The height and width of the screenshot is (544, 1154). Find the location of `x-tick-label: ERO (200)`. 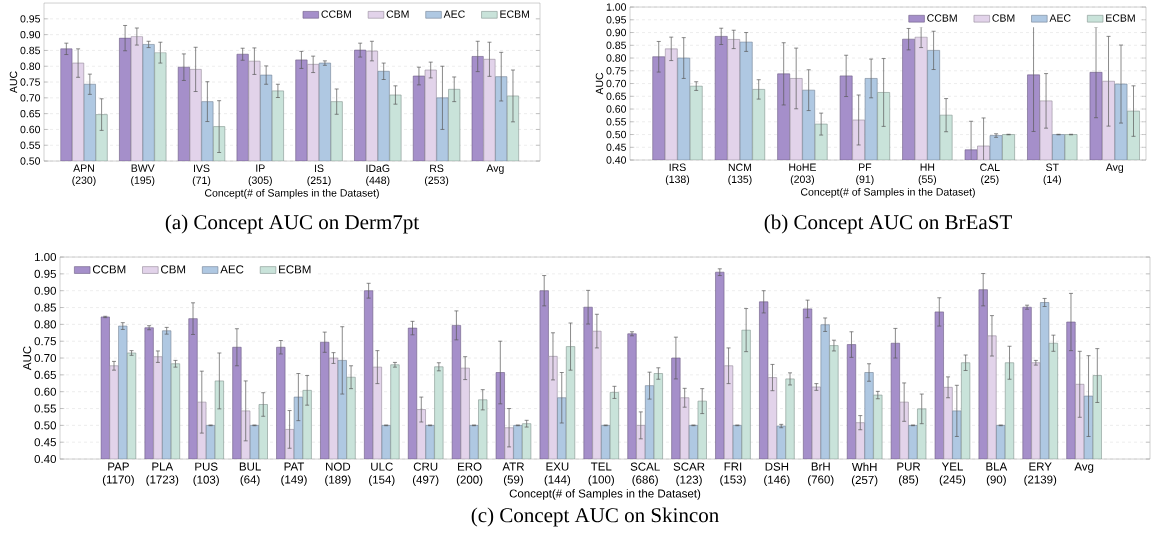

x-tick-label: ERO (200) is located at coordinates (469, 474).